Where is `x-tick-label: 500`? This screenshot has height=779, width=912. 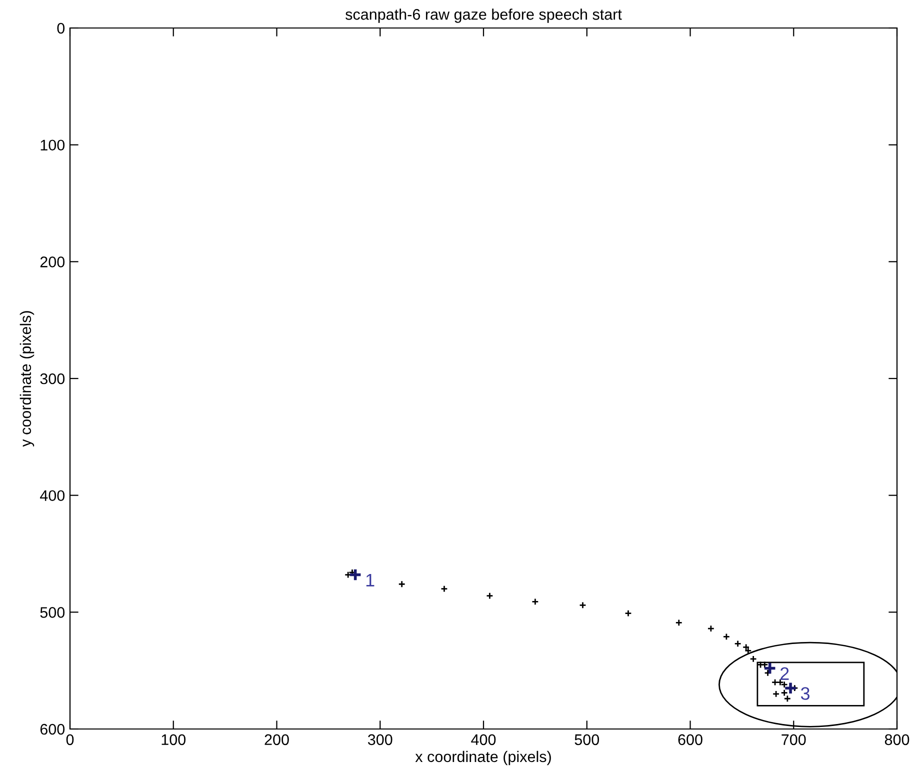 x-tick-label: 500 is located at coordinates (587, 740).